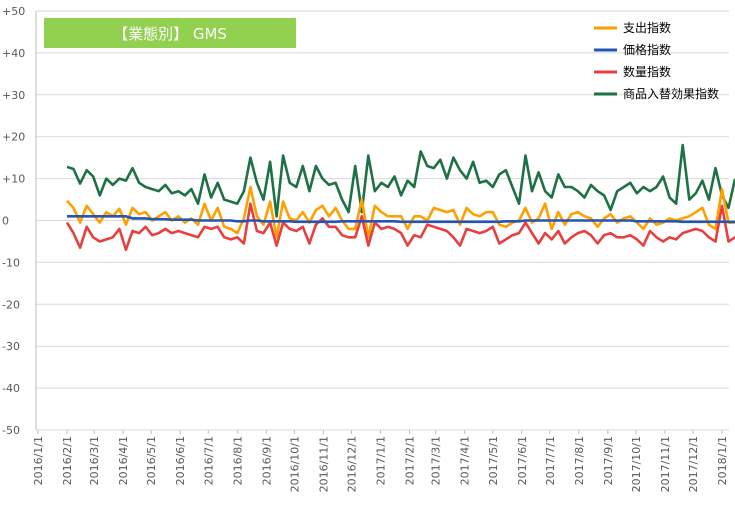 The height and width of the screenshot is (510, 735). I want to click on x-tick-label: 2017/5/1, so click(493, 460).